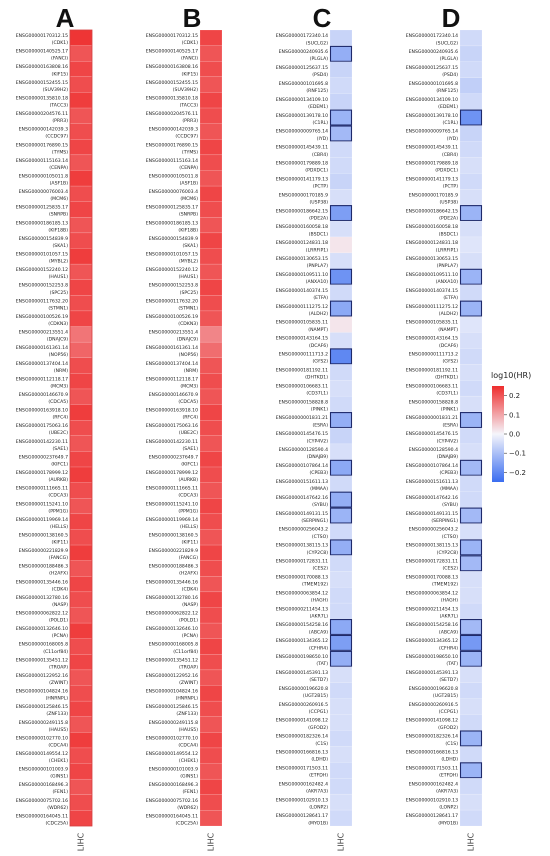 This screenshot has width=550, height=856. Describe the element at coordinates (43, 130) in the screenshot. I see `gene-id-label: ENSG00000142039.3` at that location.